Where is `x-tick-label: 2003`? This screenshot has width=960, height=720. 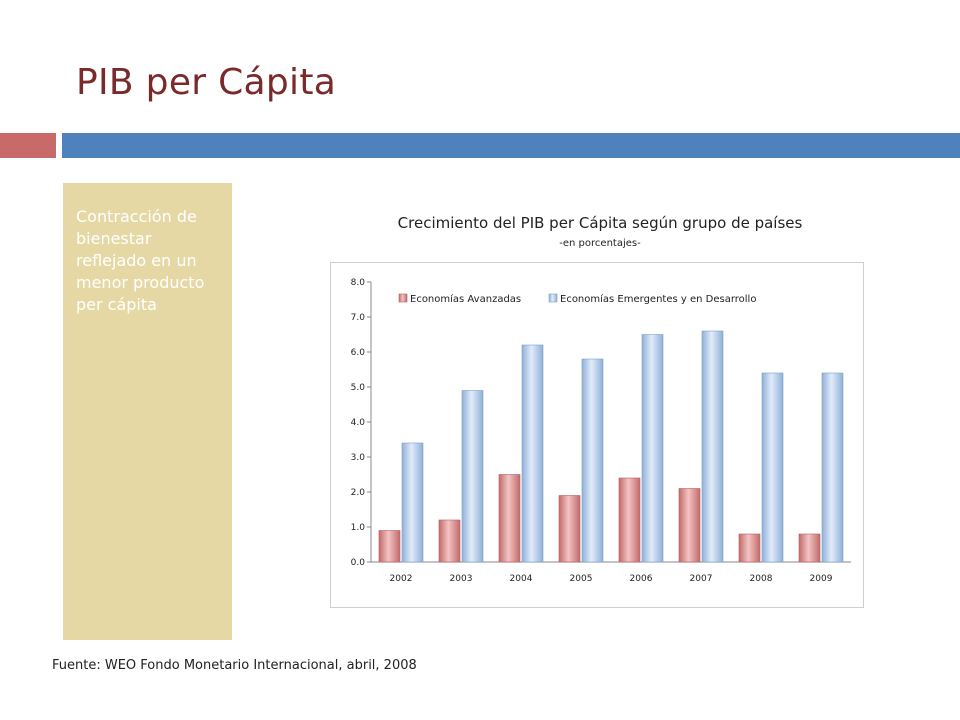
x-tick-label: 2003 is located at coordinates (461, 579).